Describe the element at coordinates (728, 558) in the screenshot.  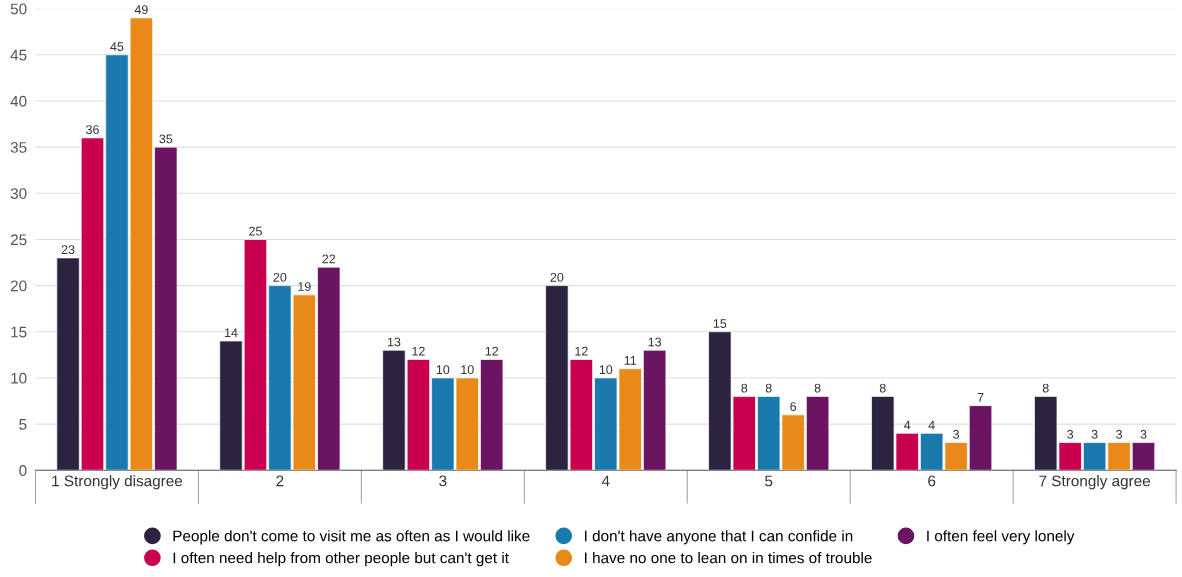
I see `legend-label: I have no one to lean on in times of trouble` at that location.